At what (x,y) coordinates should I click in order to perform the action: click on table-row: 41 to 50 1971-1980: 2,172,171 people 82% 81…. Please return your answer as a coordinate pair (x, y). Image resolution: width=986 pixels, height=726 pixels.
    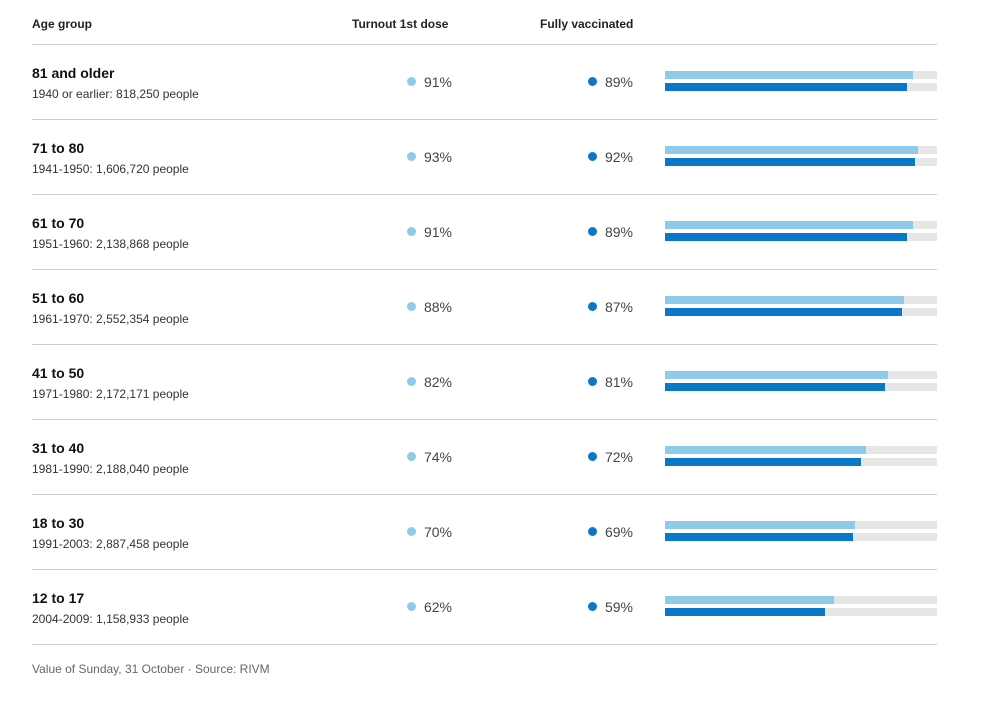
    Looking at the image, I should click on (484, 382).